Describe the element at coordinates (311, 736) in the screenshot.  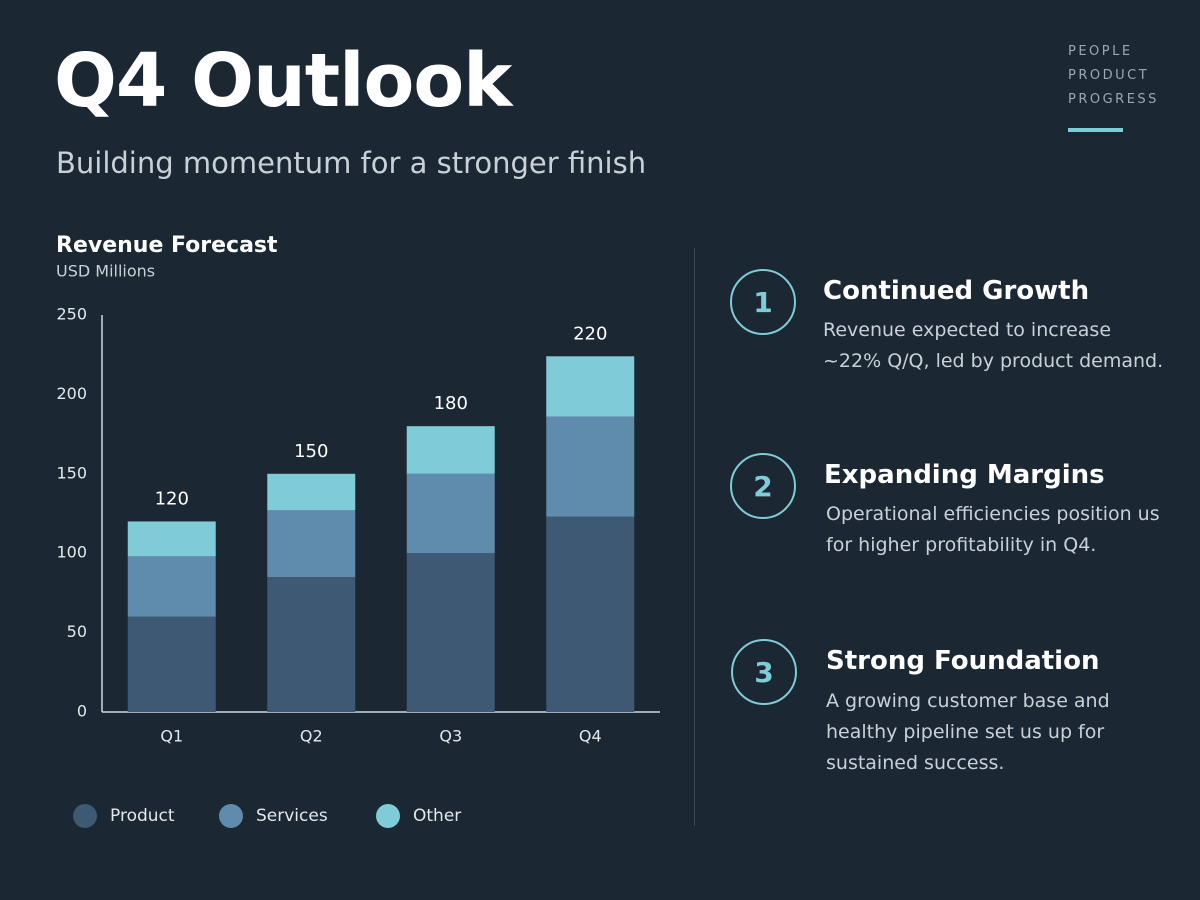
I see `x-tick-label: Q2` at that location.